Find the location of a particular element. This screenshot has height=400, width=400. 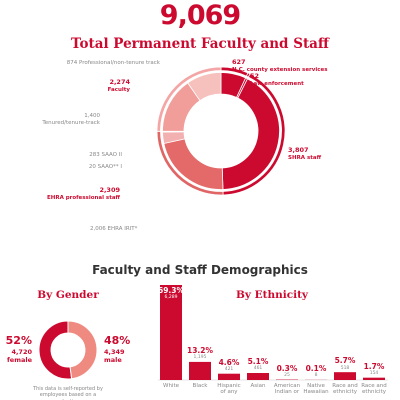

segment-name: Professional/non-tenure track is located at coordinates (119, 63).